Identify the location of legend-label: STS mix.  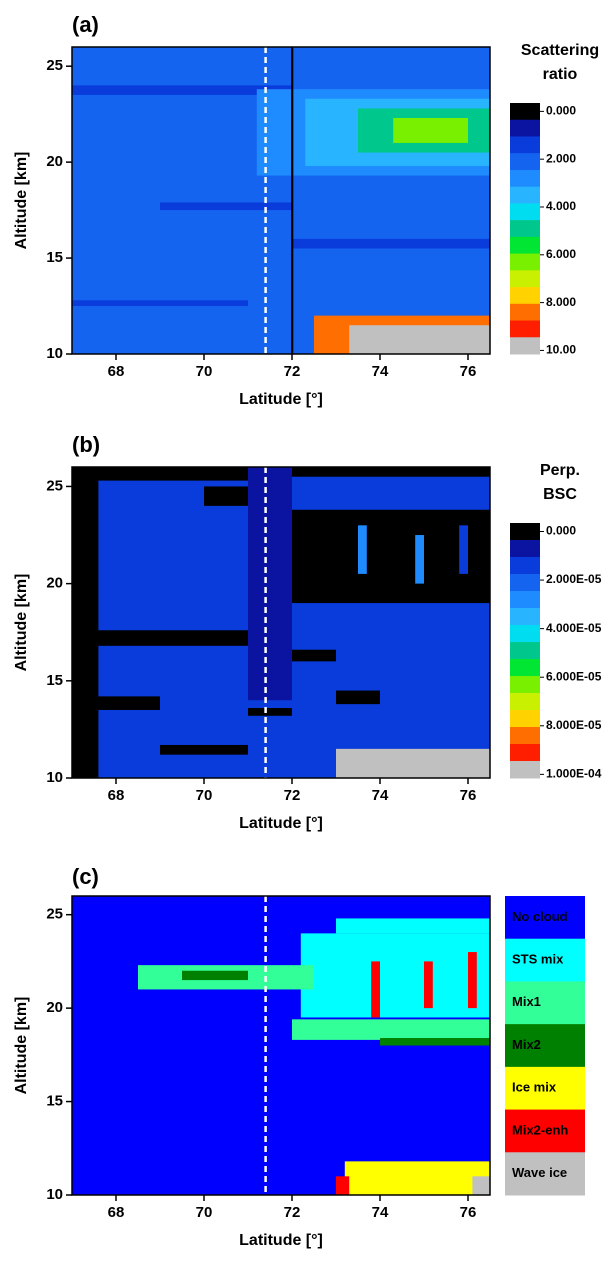
(538, 959).